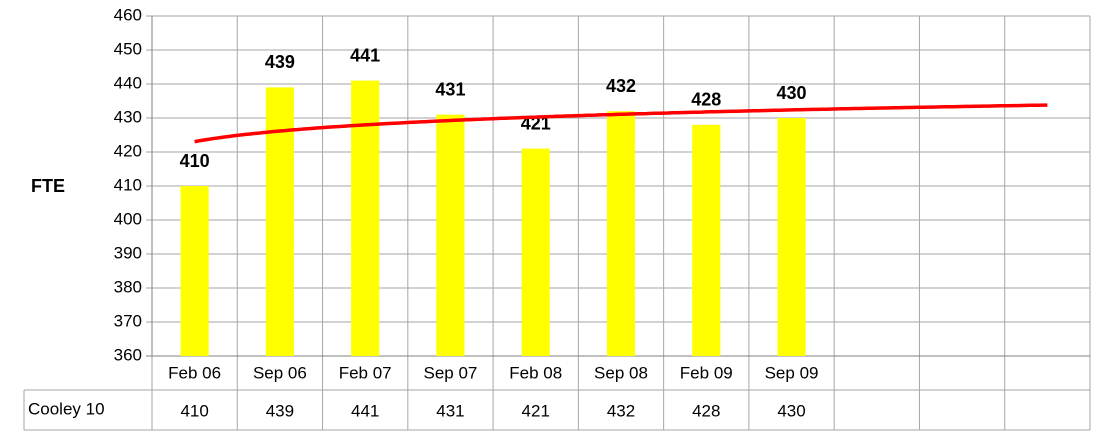 The width and height of the screenshot is (1096, 448). Describe the element at coordinates (48, 186) in the screenshot. I see `y-axis-label: FTE` at that location.